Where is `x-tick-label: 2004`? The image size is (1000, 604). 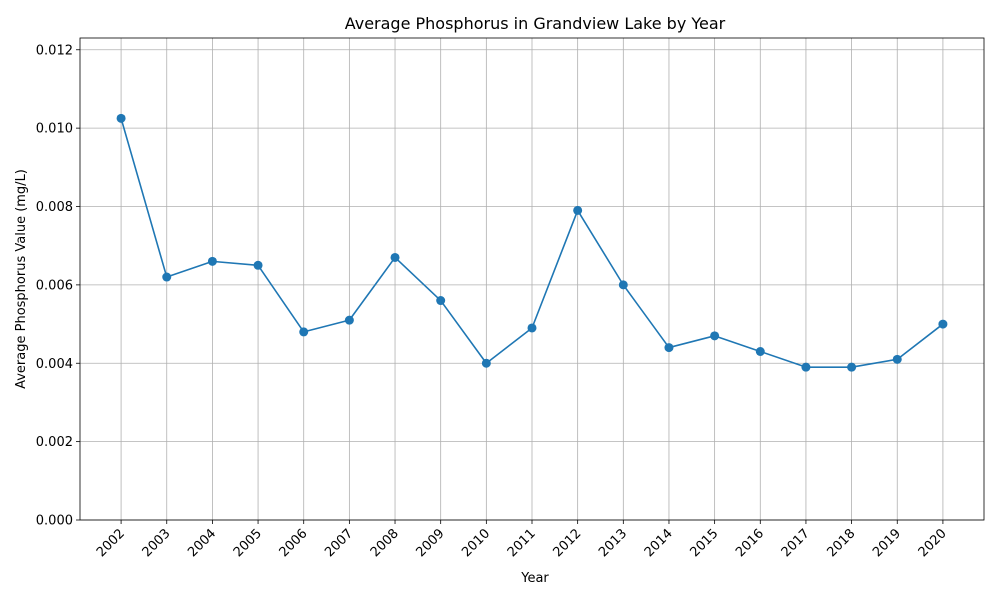
x-tick-label: 2004 is located at coordinates (202, 543).